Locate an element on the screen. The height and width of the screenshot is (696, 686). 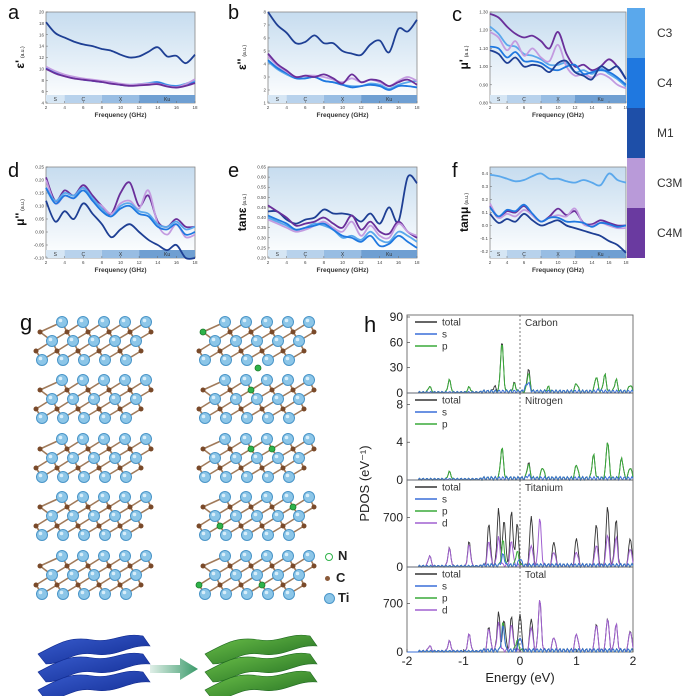
y-tick-label: 0.15 is located at coordinates (39, 193).